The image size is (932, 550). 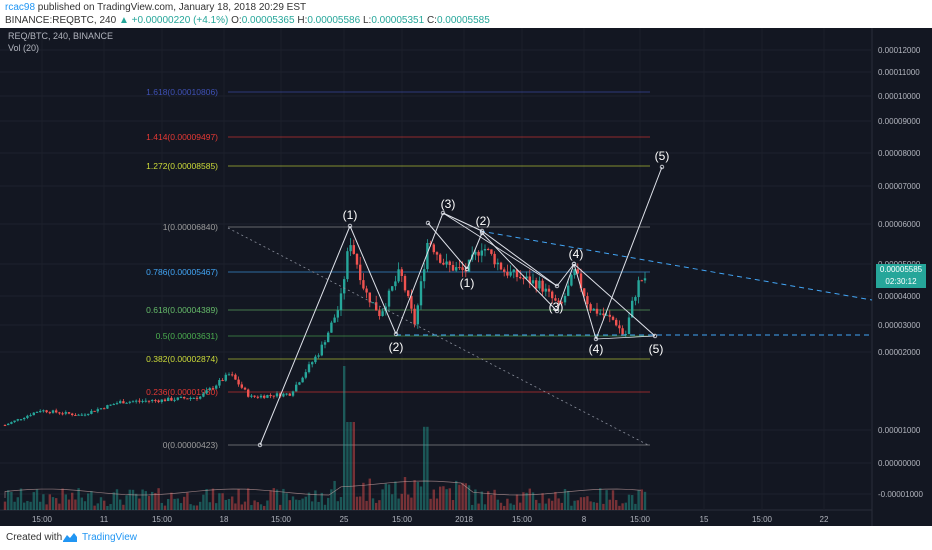 I want to click on close-label: C:, so click(x=431, y=20).